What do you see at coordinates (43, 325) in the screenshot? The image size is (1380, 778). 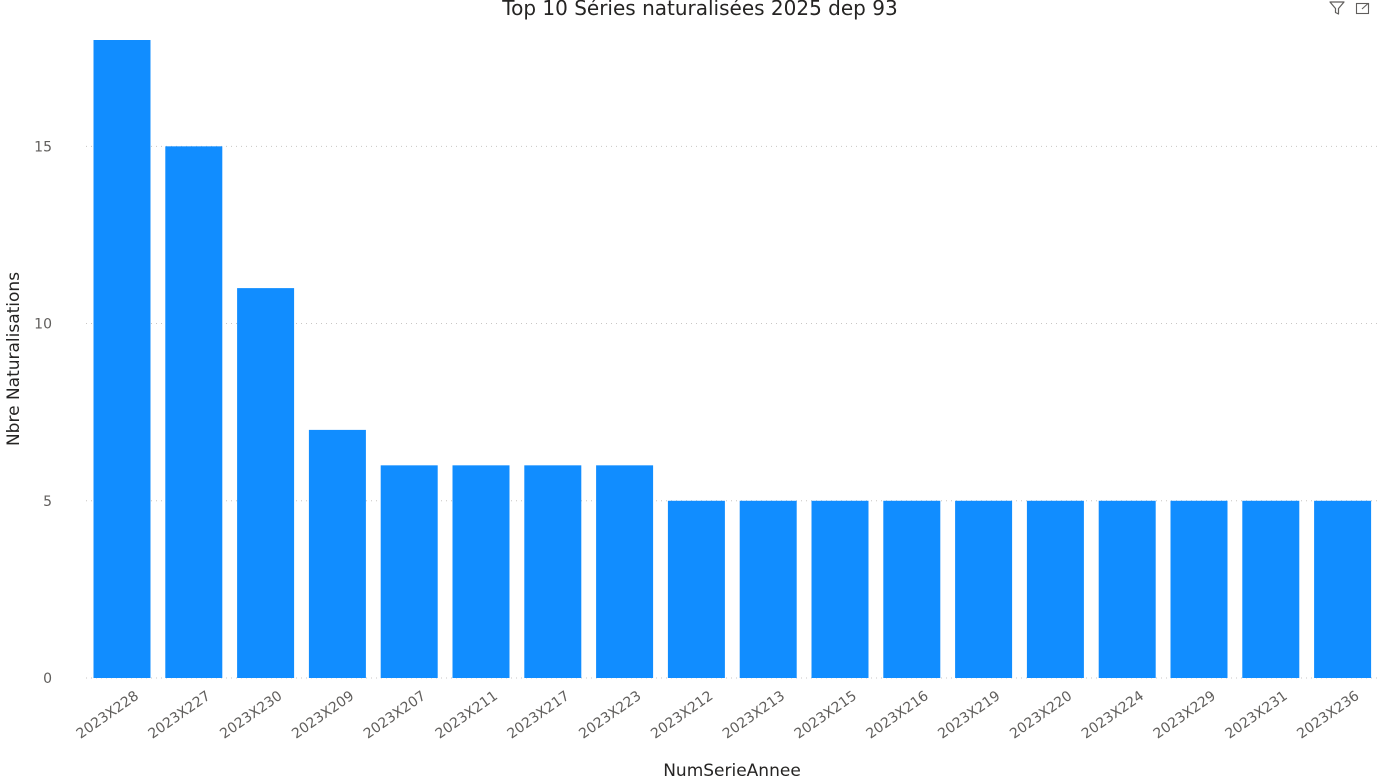 I see `y-tick-label: 10` at bounding box center [43, 325].